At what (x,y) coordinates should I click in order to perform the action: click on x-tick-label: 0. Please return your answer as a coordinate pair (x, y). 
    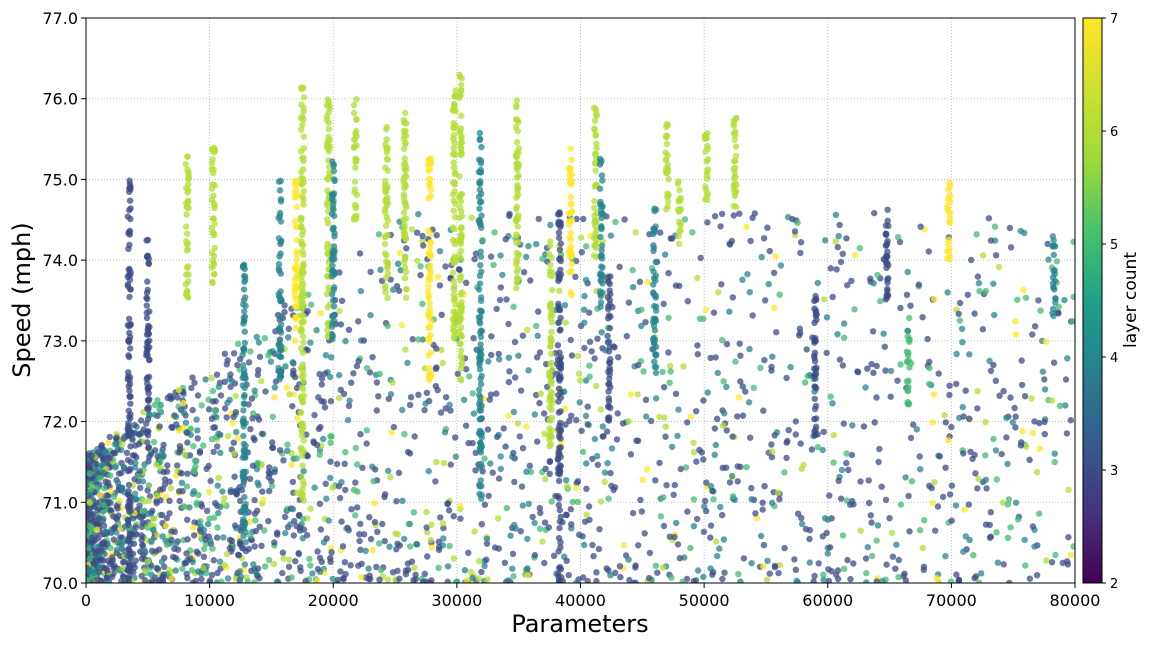
    Looking at the image, I should click on (86, 600).